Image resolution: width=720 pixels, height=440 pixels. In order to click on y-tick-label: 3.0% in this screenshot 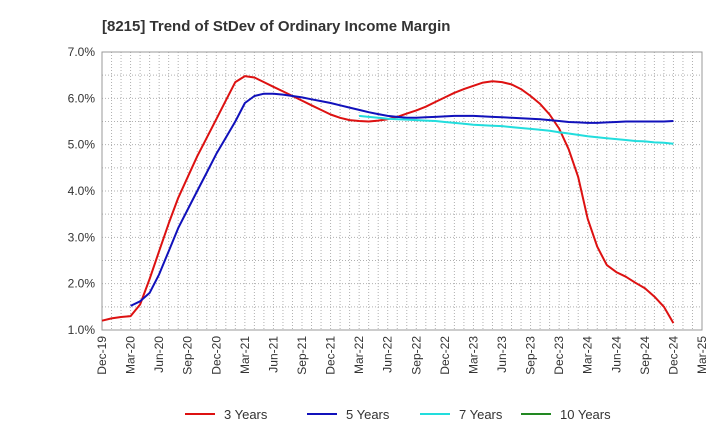, I will do `click(82, 237)`.